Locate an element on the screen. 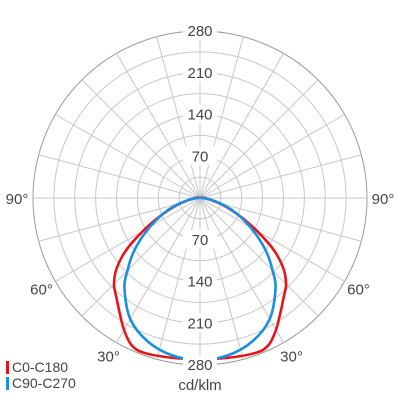 This screenshot has height=400, width=400. legend-label-c0-c180: C0-C180 is located at coordinates (40, 367).